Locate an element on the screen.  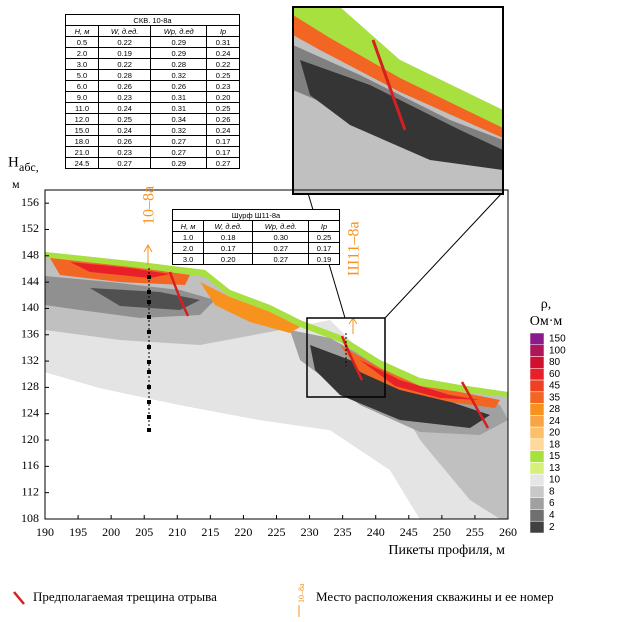
y-tick-label: 140 is located at coordinates (30, 307).